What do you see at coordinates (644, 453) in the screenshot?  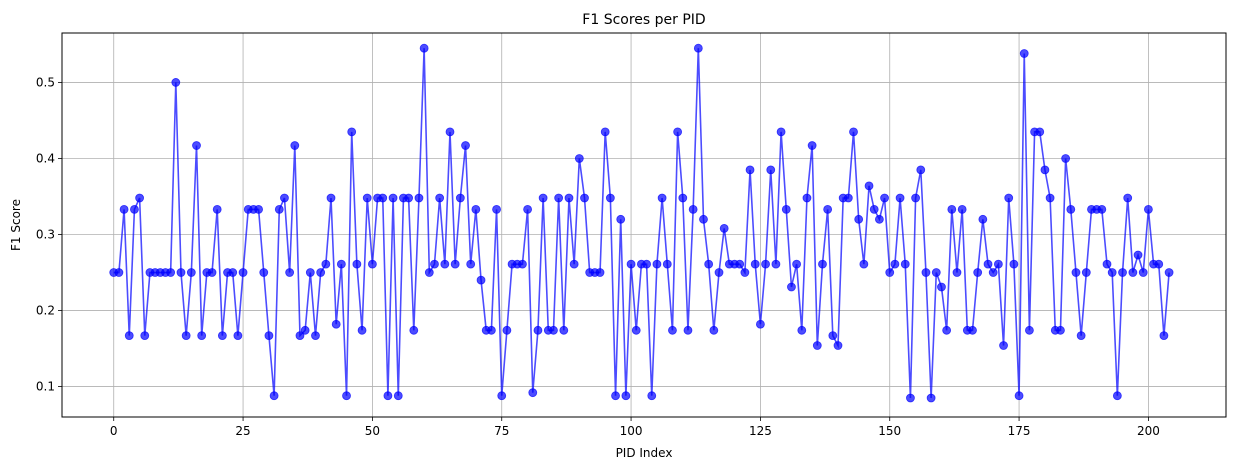 I see `x-axis-label: PID Index` at bounding box center [644, 453].